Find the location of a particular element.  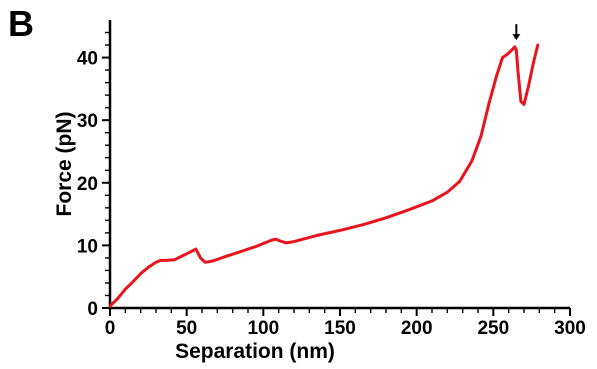

y-tick-label: 10 is located at coordinates (87, 246).